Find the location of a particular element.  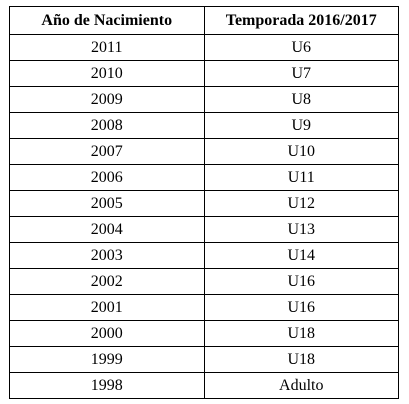

category-cell: U14 is located at coordinates (301, 255).